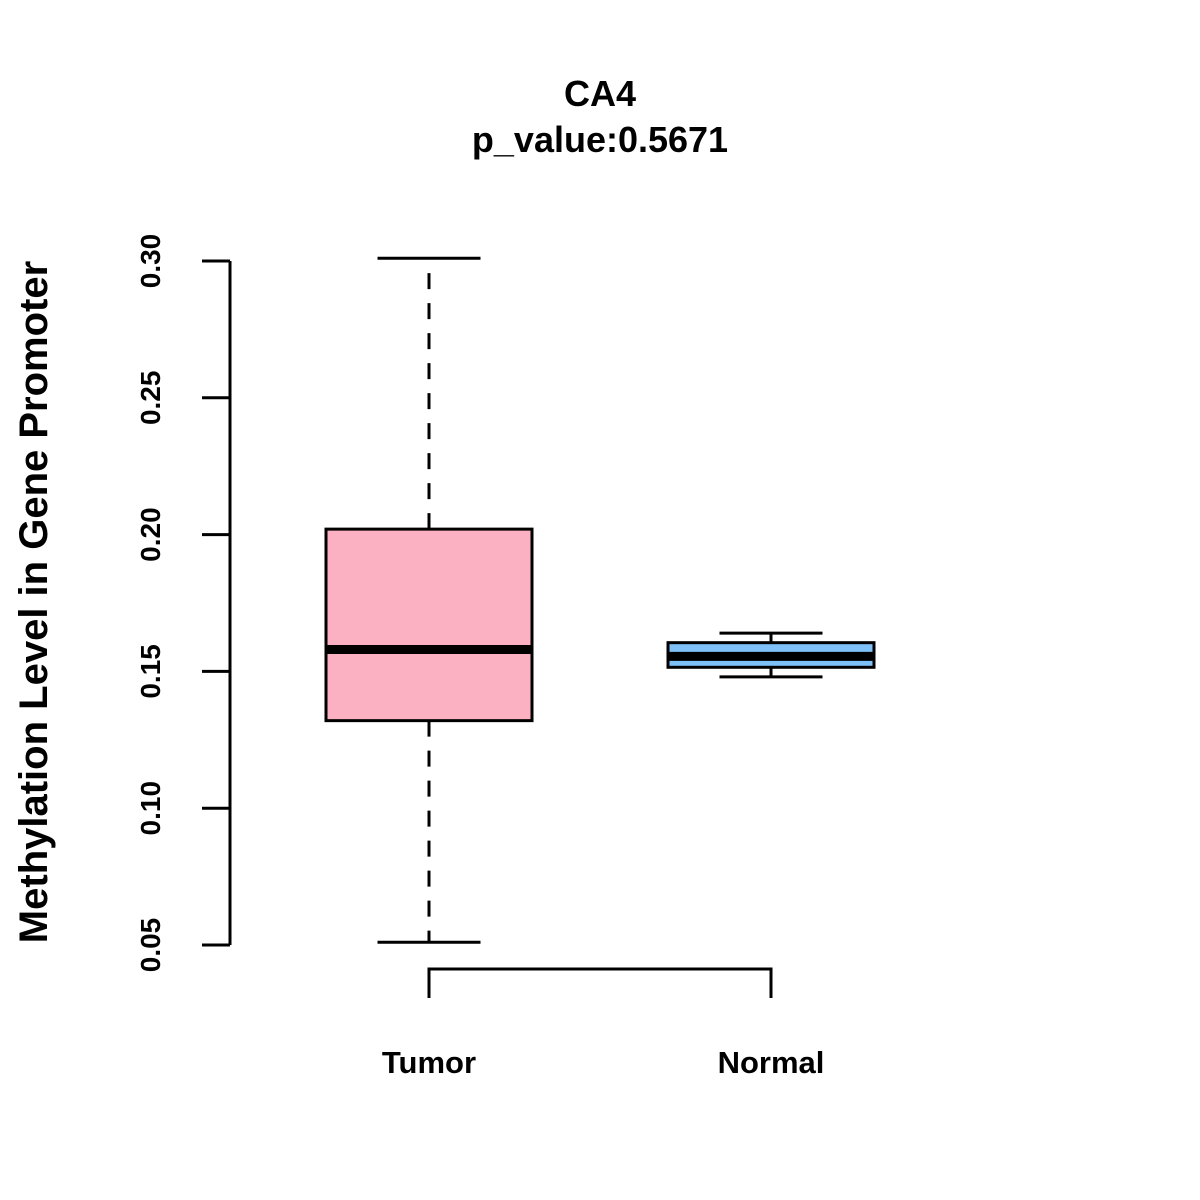  Describe the element at coordinates (429, 625) in the screenshot. I see `box-iqr` at that location.